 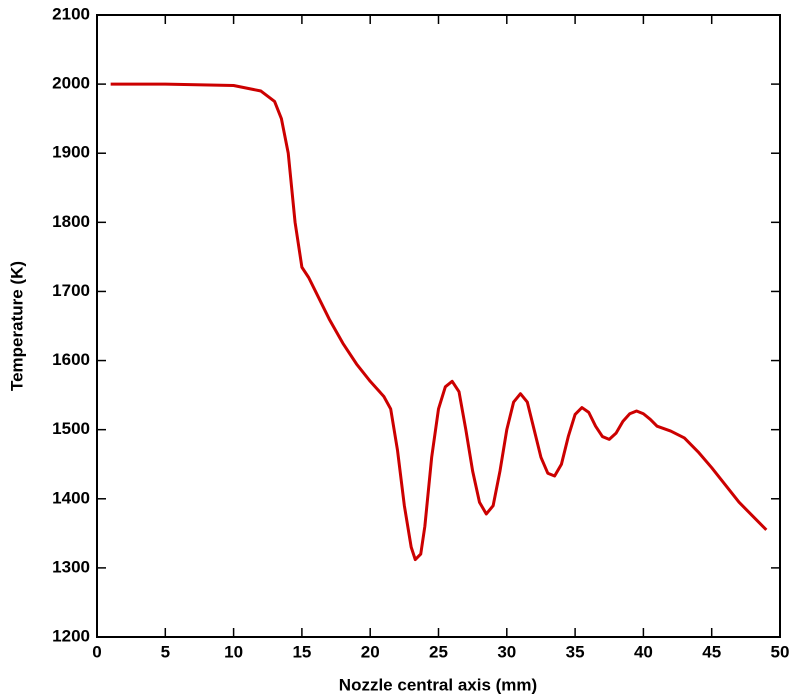 What do you see at coordinates (780, 651) in the screenshot?
I see `x-tick-label: 50` at bounding box center [780, 651].